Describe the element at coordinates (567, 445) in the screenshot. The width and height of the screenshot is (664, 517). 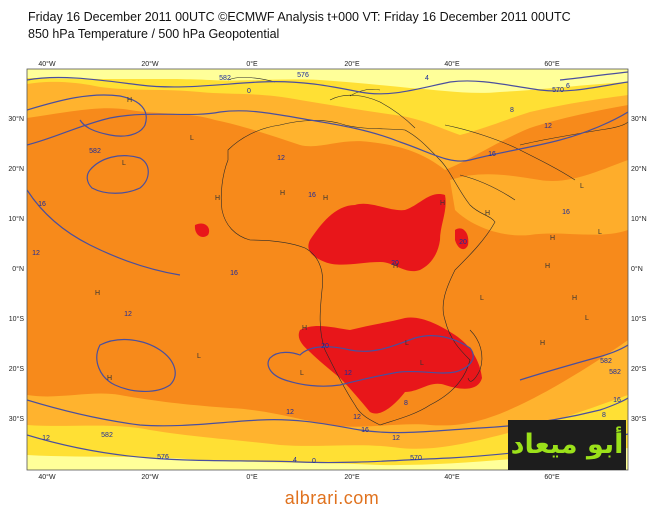
I see `watermark-logo: أبو ميعاد` at that location.